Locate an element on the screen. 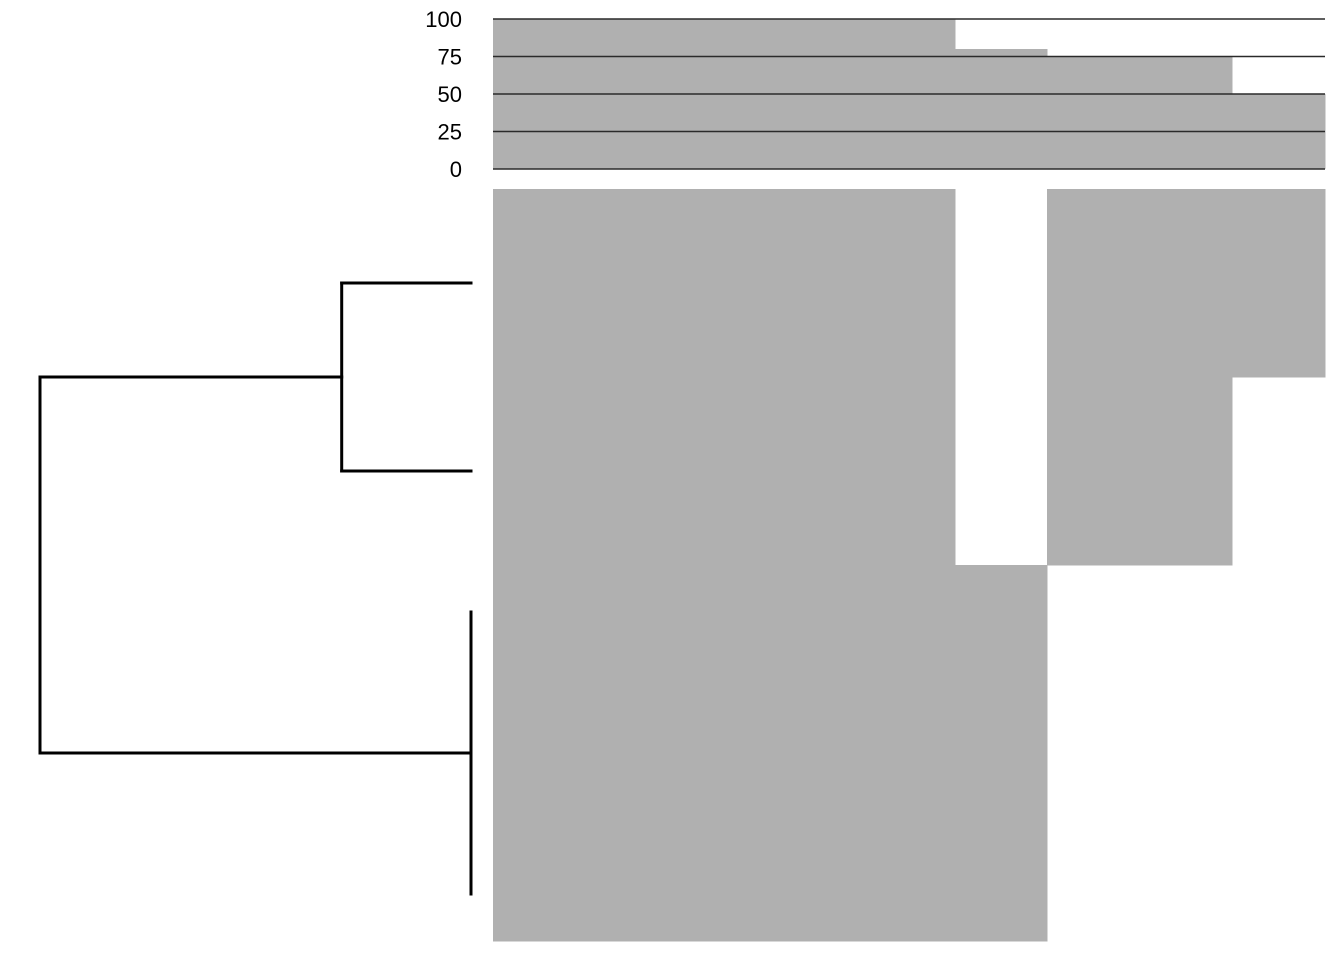  heatmap-cell-r6-c1 is located at coordinates (539, 706).